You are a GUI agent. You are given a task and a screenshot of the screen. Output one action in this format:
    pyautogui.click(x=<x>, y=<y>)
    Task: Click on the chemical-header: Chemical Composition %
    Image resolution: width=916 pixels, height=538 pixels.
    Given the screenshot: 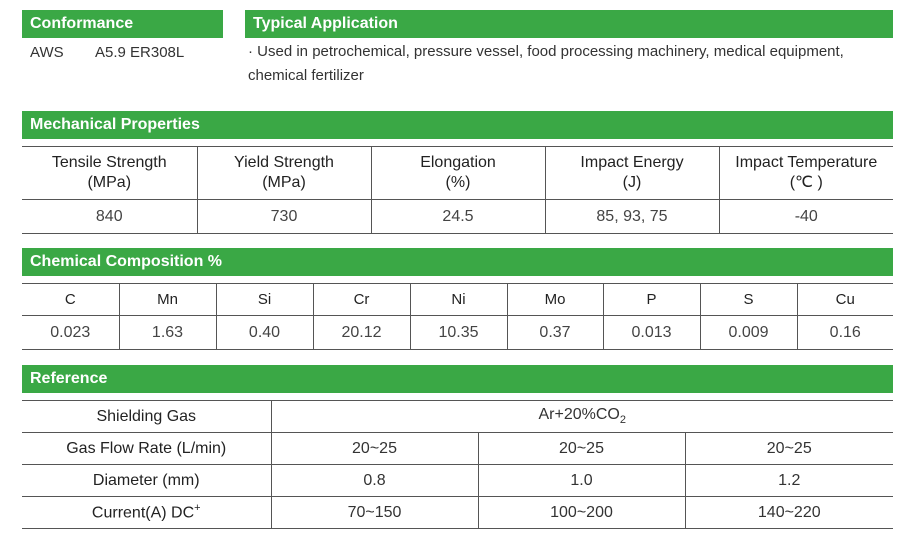 What is the action you would take?
    pyautogui.click(x=457, y=262)
    